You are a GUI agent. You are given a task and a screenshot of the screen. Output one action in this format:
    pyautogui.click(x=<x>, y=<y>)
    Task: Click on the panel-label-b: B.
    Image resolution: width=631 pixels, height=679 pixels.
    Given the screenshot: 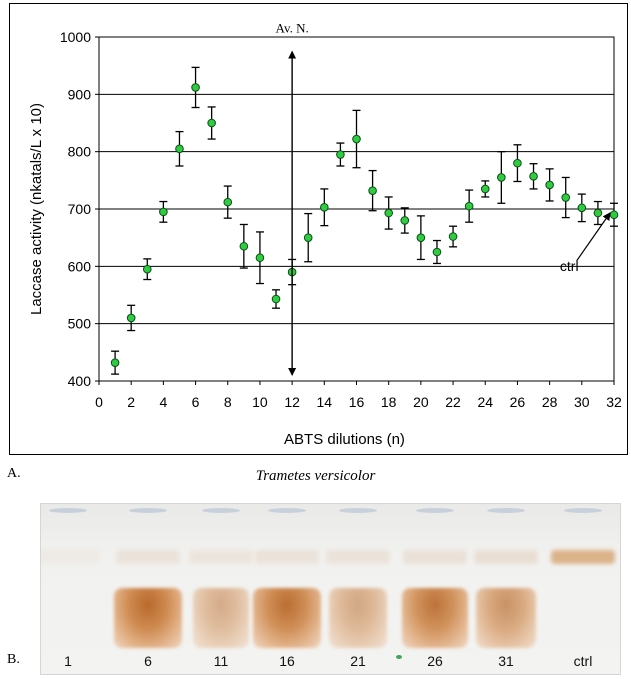 What is the action you would take?
    pyautogui.click(x=13, y=659)
    